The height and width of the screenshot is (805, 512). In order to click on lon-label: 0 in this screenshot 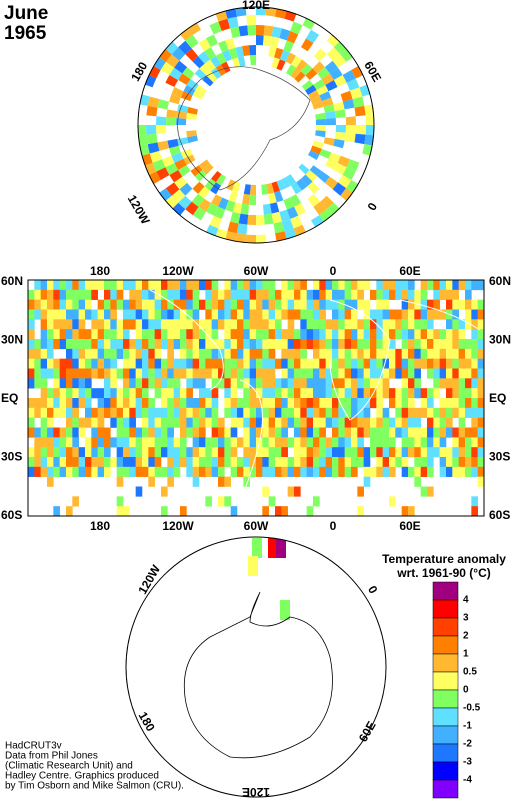, I will do `click(333, 271)`.